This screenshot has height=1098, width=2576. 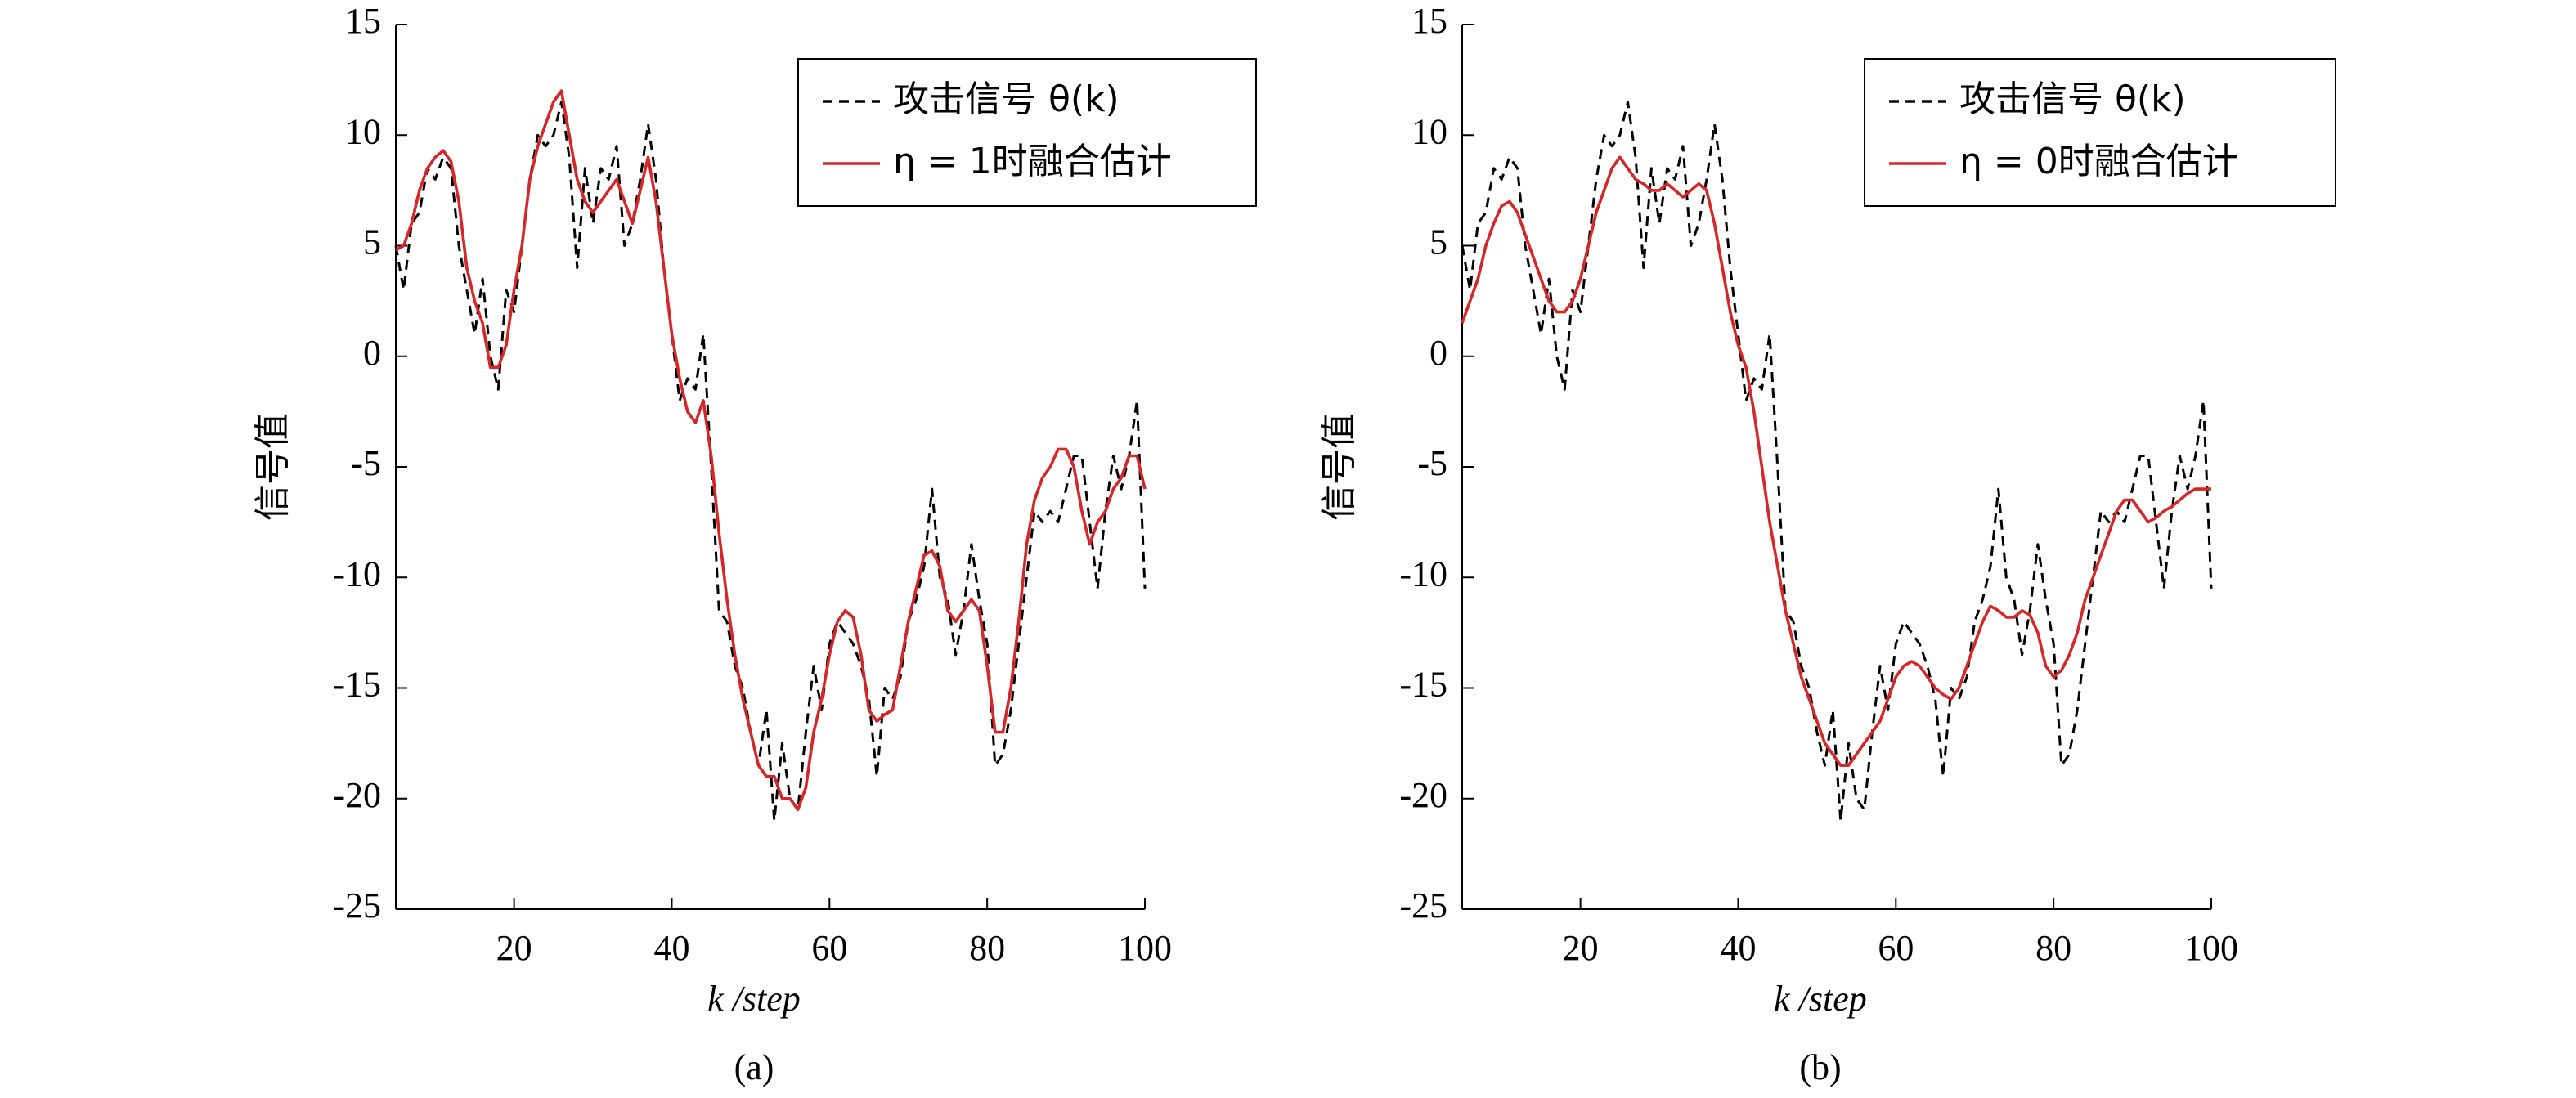 I want to click on legend-label: η = 0时融合估计, so click(x=2098, y=162).